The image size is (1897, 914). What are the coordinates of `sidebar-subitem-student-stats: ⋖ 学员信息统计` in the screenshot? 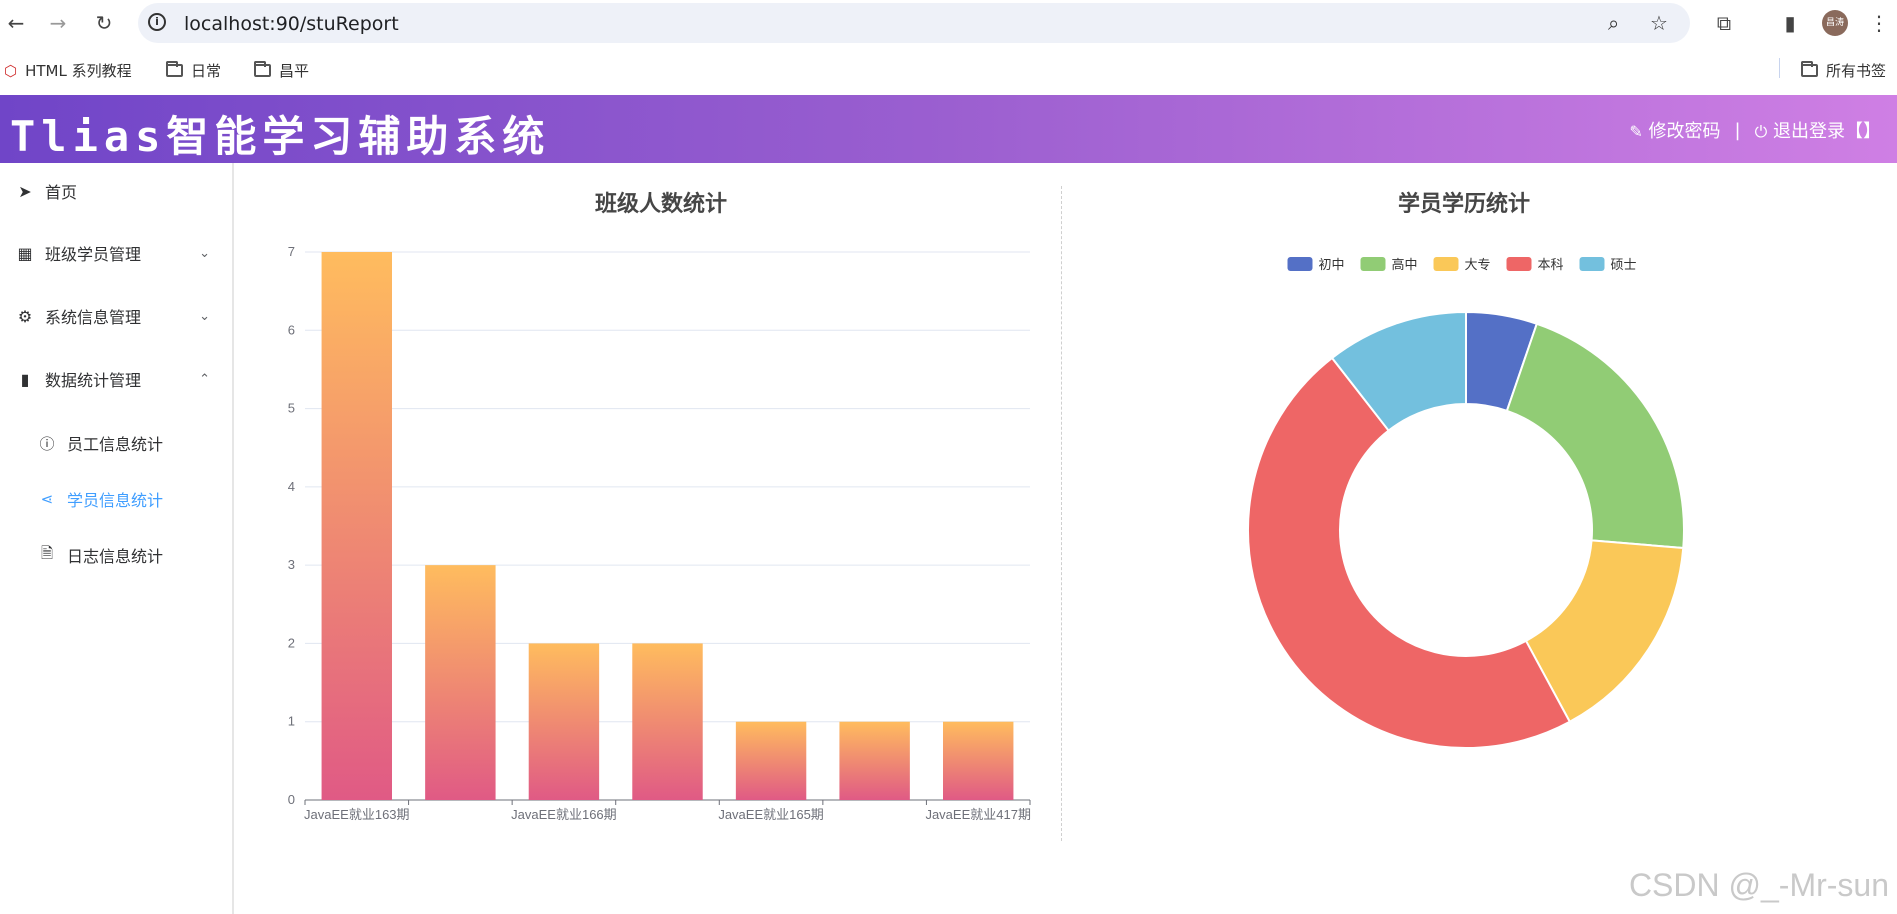 It's located at (116, 499).